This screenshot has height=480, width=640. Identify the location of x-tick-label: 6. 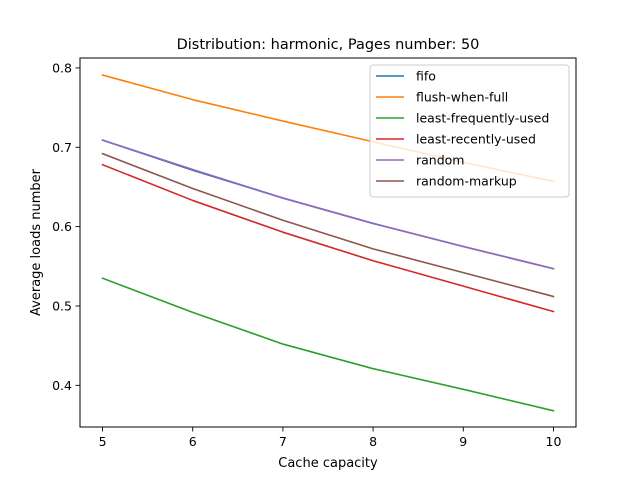
(193, 441).